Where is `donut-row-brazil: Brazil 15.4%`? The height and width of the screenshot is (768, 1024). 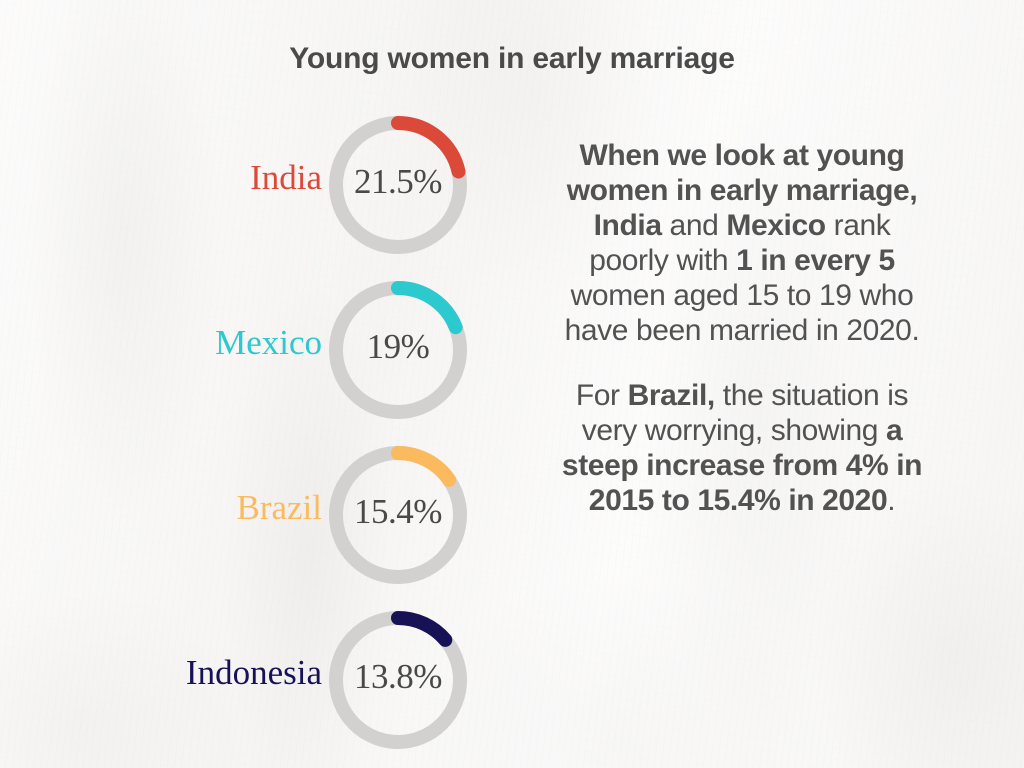
donut-row-brazil: Brazil 15.4% is located at coordinates (260, 516).